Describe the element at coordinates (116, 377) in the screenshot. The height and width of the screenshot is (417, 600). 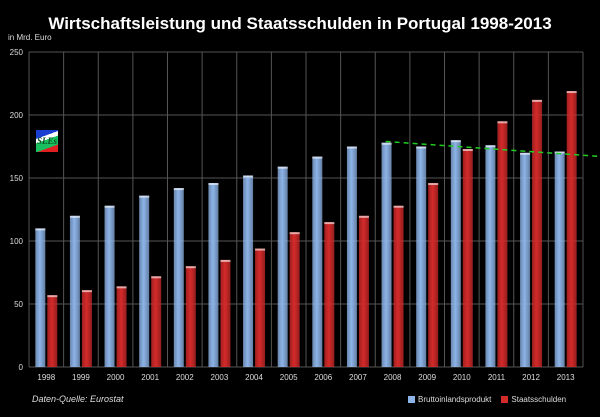
I see `x-tick-label: 2000` at that location.